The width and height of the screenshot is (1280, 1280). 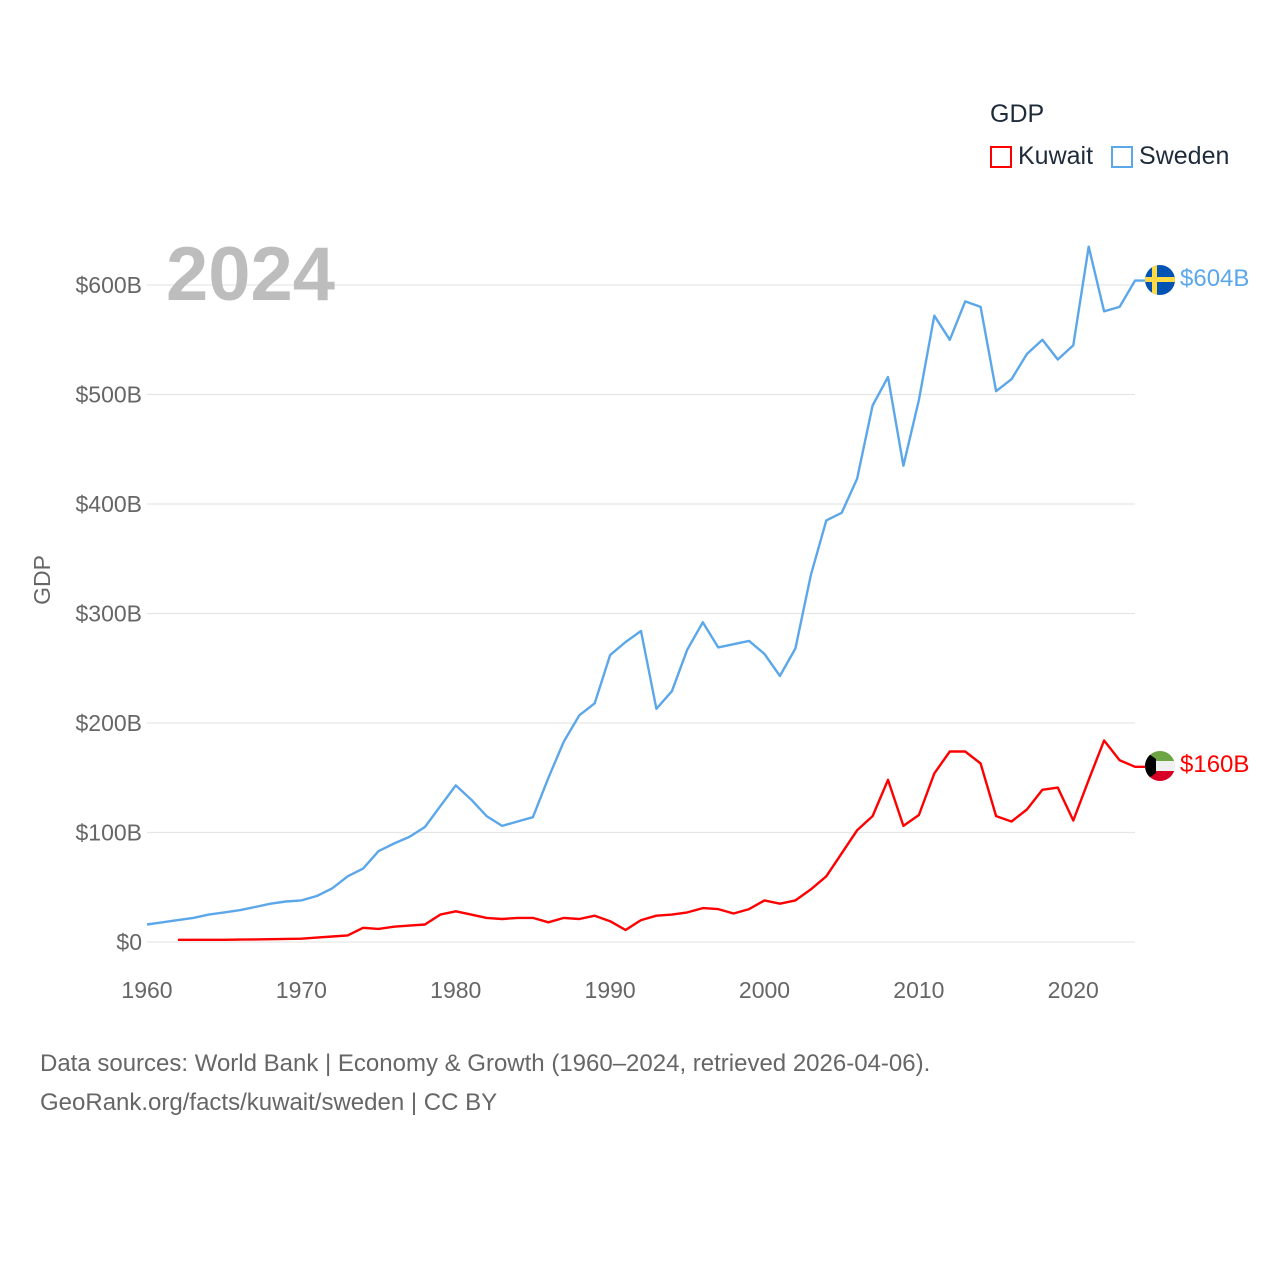 I want to click on x-tick-label: 1960, so click(x=146, y=990).